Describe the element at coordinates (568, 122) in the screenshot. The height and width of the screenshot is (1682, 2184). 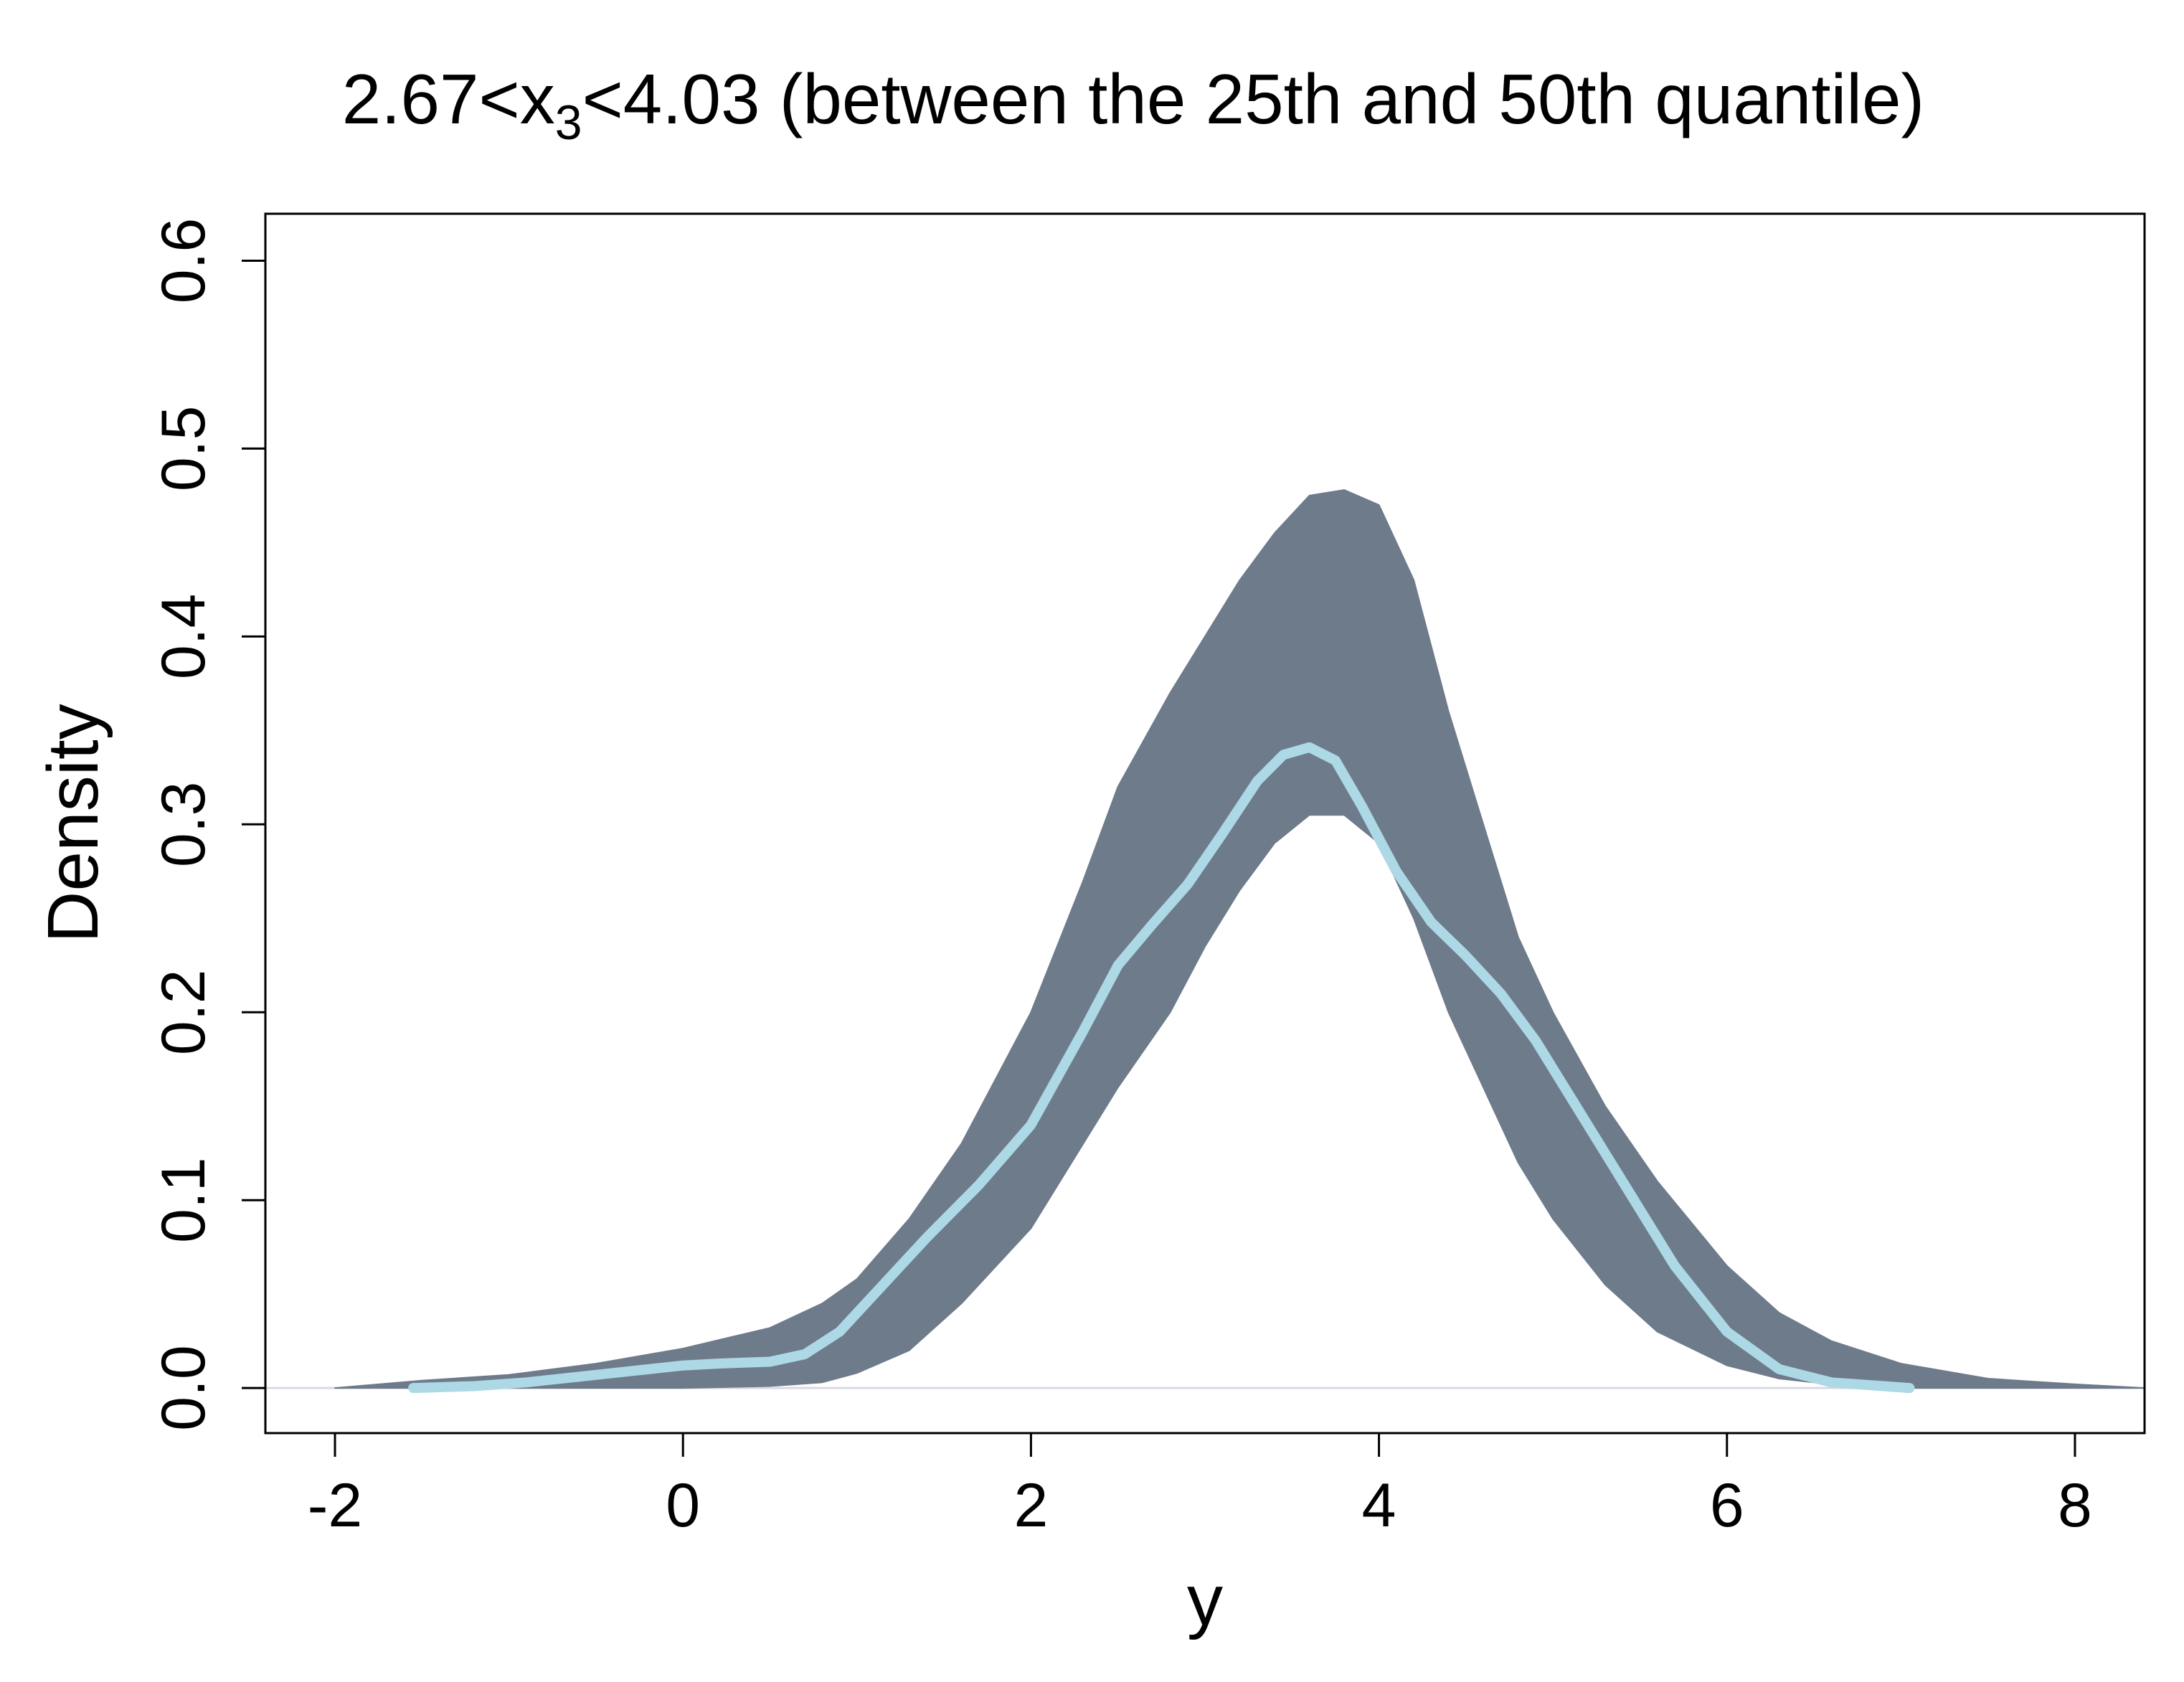
I see `title-subscript: 3` at that location.